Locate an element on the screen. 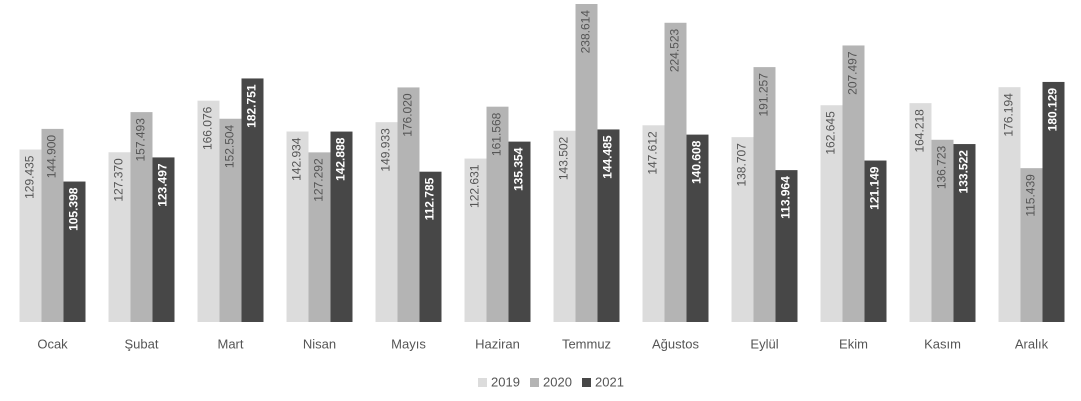 The width and height of the screenshot is (1081, 401). value-label: 112.785 is located at coordinates (430, 198).